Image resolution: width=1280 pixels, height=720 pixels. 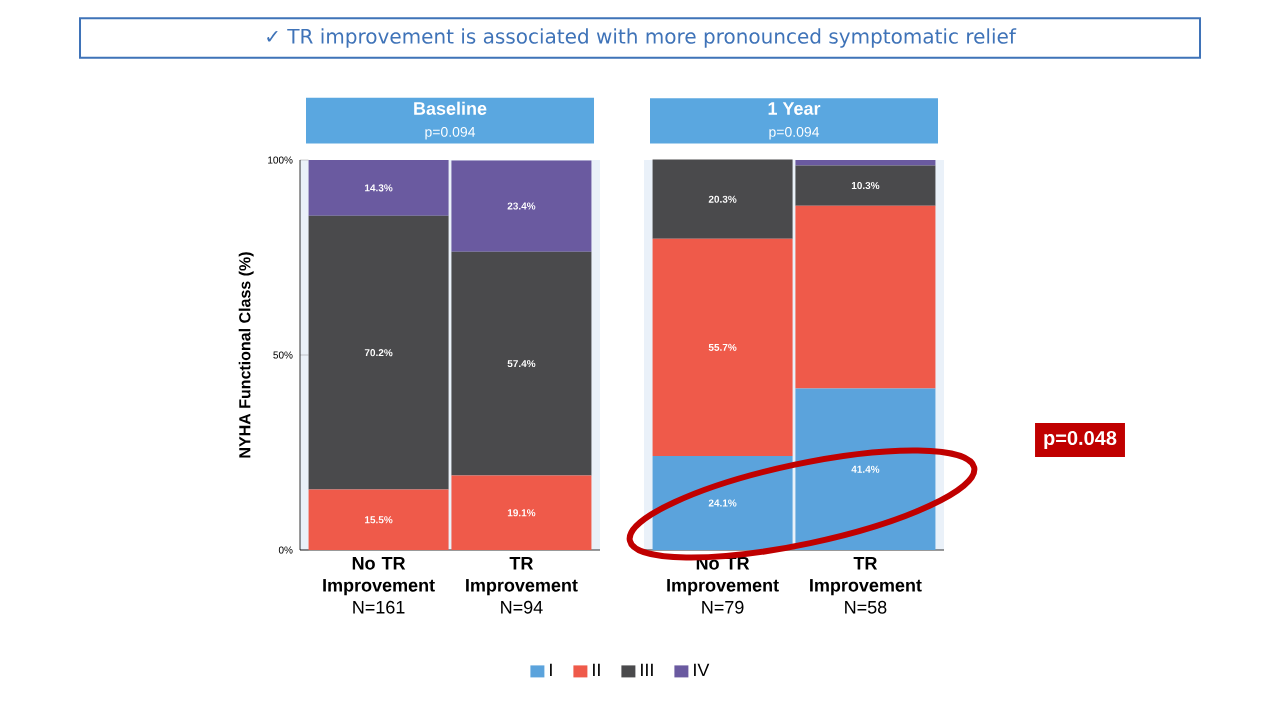 What do you see at coordinates (450, 108) in the screenshot?
I see `chart-title: Baseline` at bounding box center [450, 108].